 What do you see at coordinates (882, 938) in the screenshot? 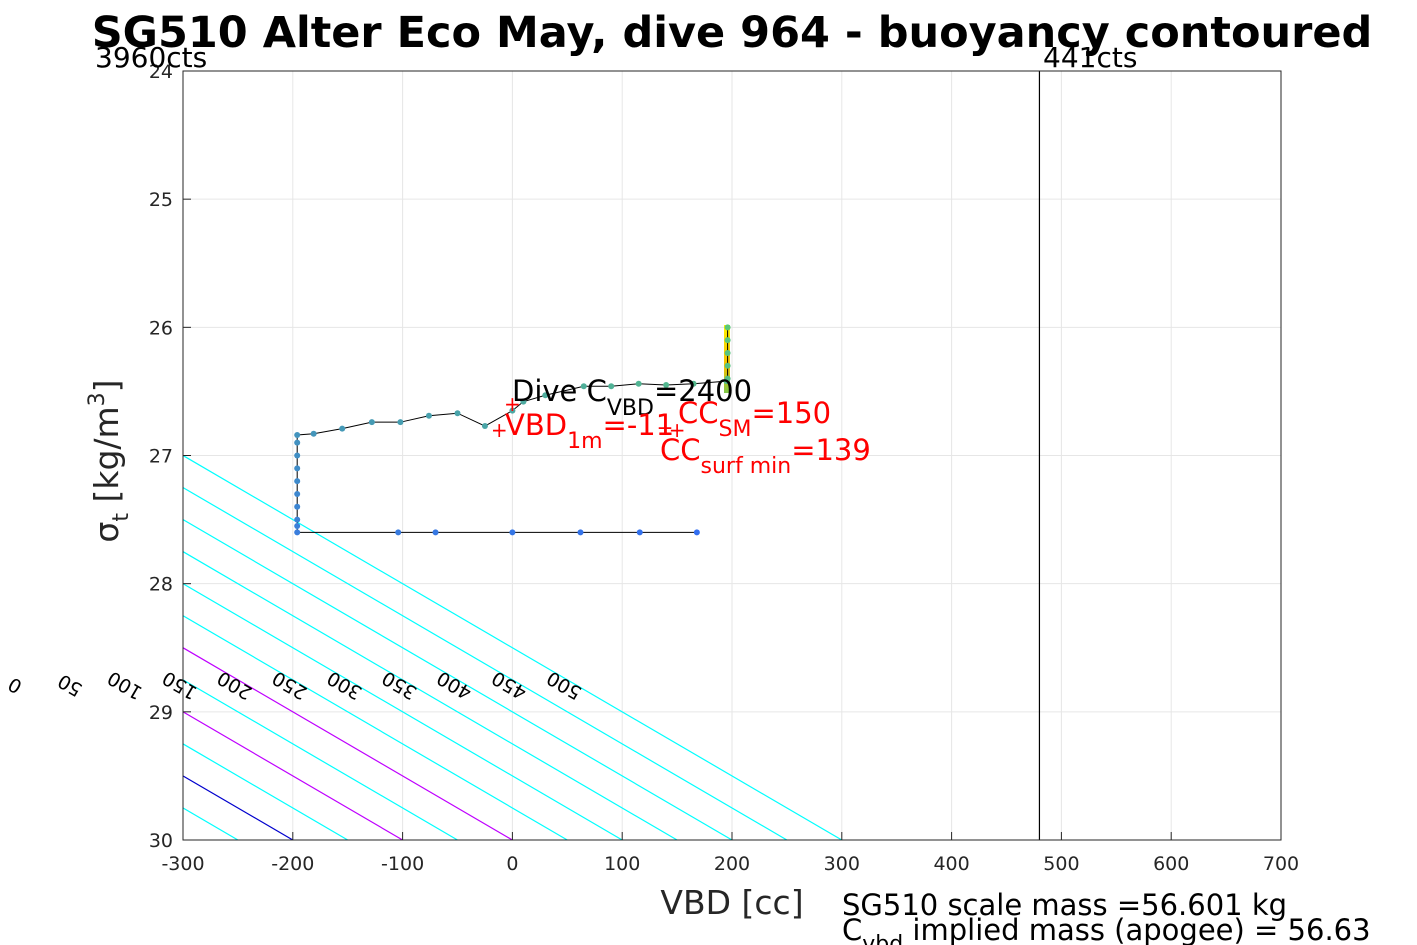
I see `implied-sub: vbd` at bounding box center [882, 938].